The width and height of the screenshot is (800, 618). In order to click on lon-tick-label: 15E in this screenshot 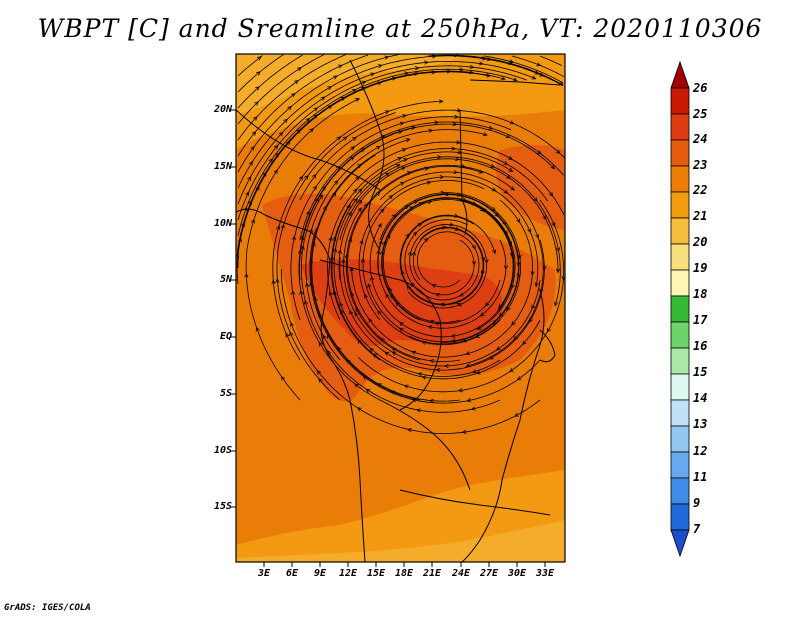, I will do `click(376, 573)`.